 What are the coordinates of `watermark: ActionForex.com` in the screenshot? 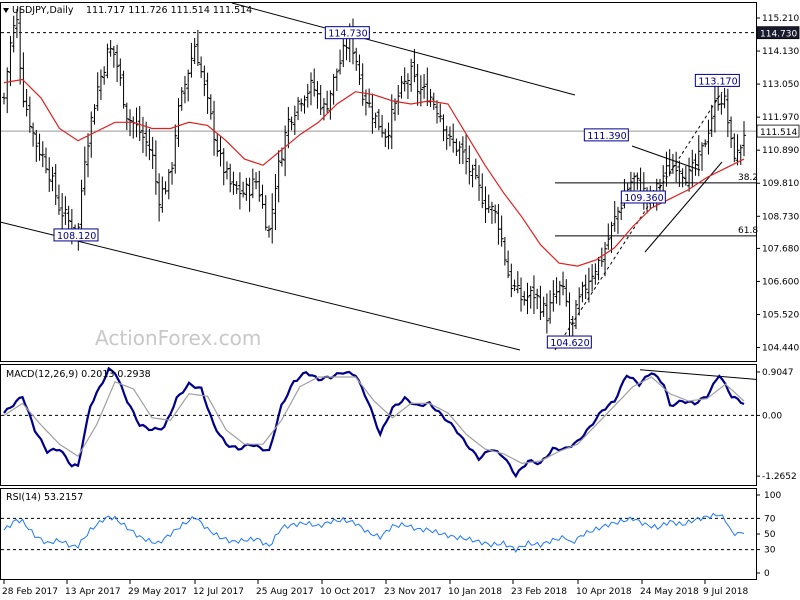 It's located at (178, 338).